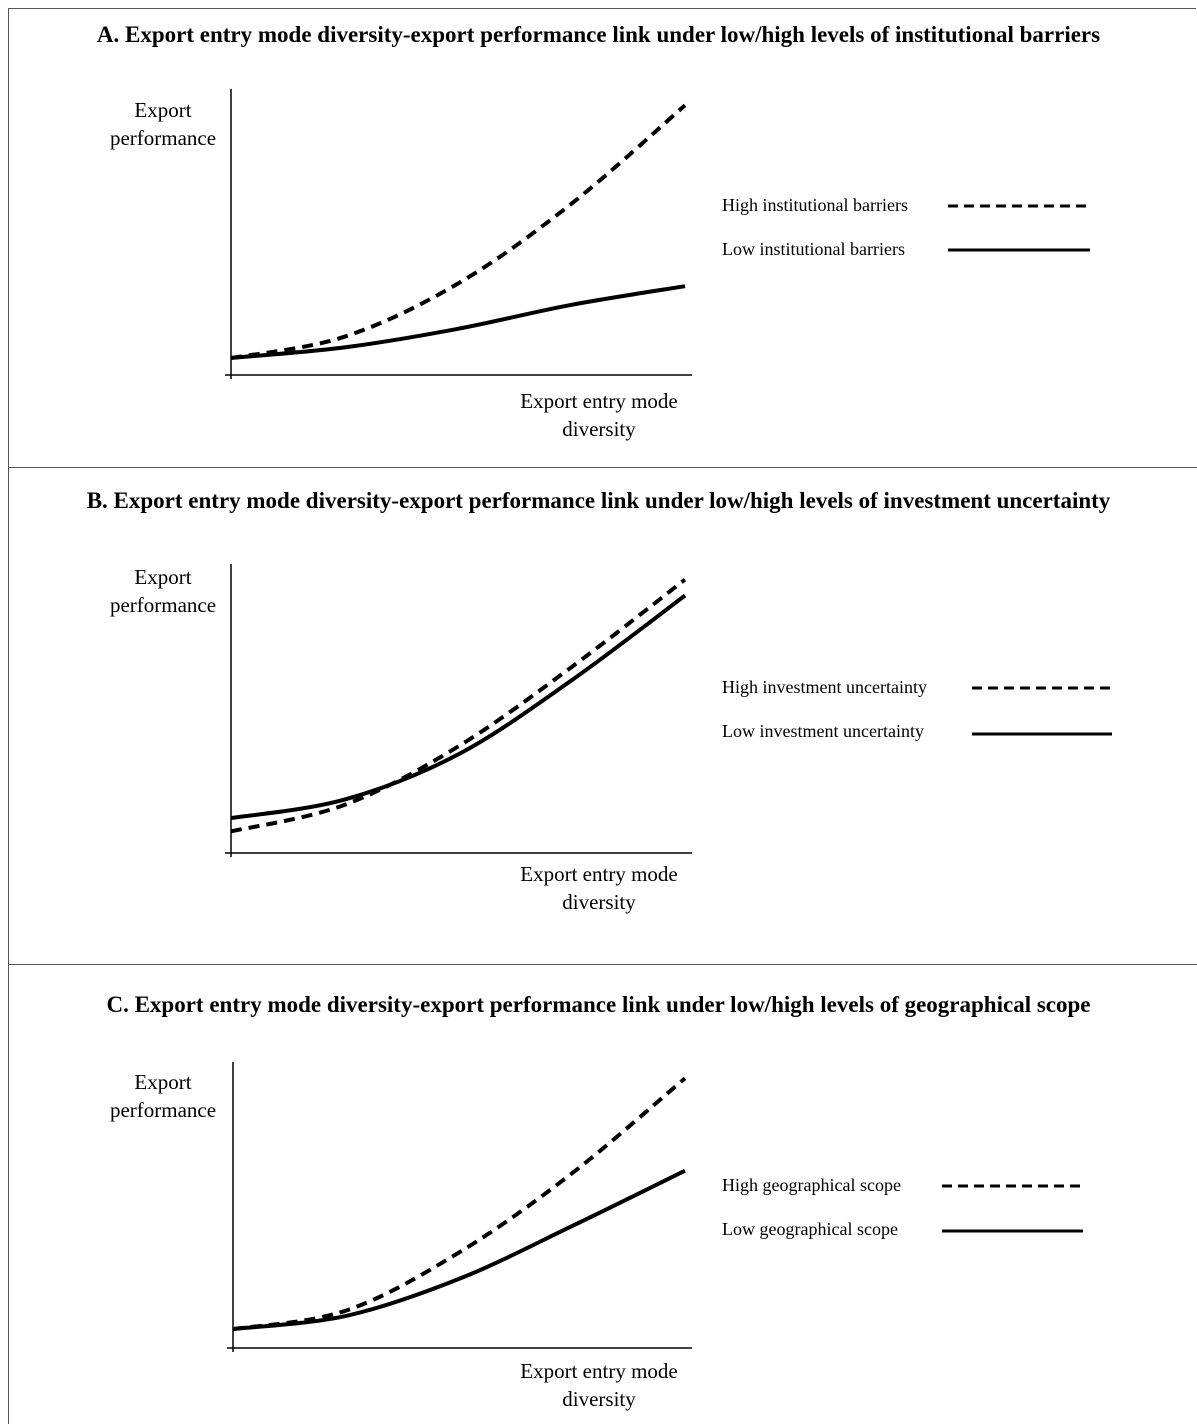  Describe the element at coordinates (824, 687) in the screenshot. I see `legend-label-high: High investment uncertainty` at that location.